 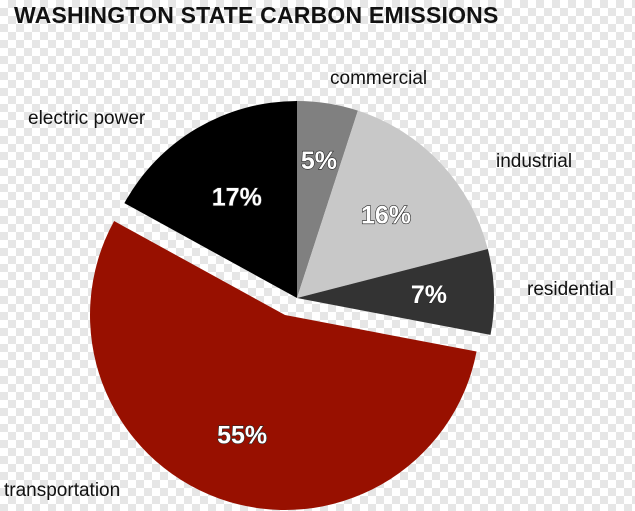 I want to click on slice-label-commercial: commercial, so click(x=378, y=78).